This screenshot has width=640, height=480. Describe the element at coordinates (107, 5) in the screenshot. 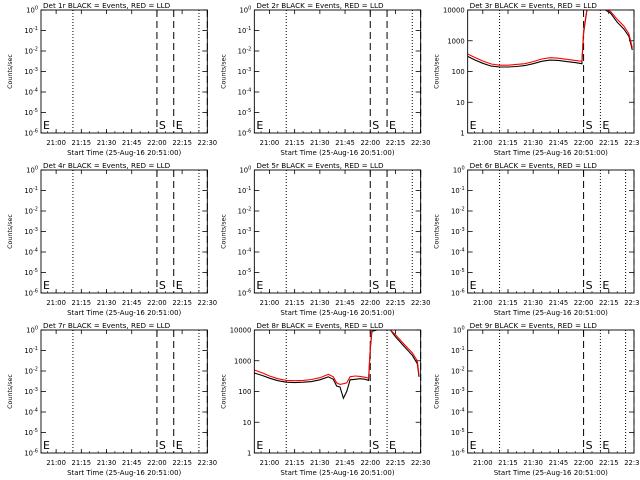

I see `panel-title: Det 1r BLACK = Events, RED = LLD` at that location.